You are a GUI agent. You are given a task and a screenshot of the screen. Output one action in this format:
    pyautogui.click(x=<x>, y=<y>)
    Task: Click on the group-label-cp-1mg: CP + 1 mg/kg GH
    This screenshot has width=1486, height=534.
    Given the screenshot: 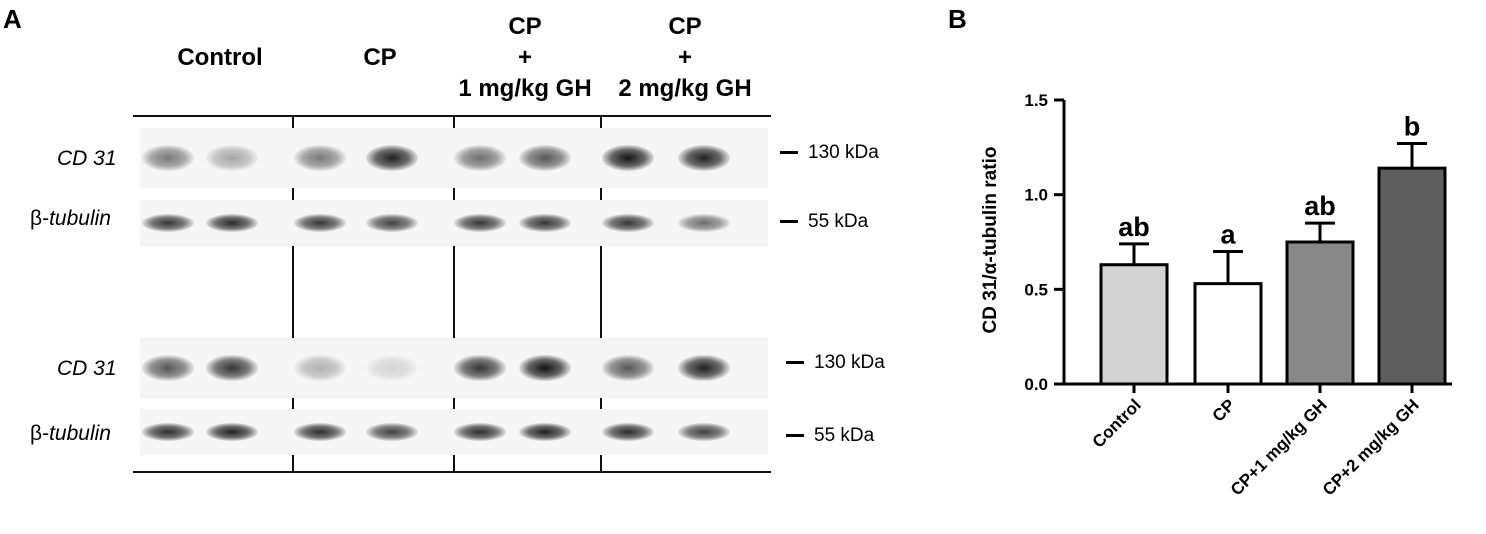 What is the action you would take?
    pyautogui.click(x=525, y=57)
    